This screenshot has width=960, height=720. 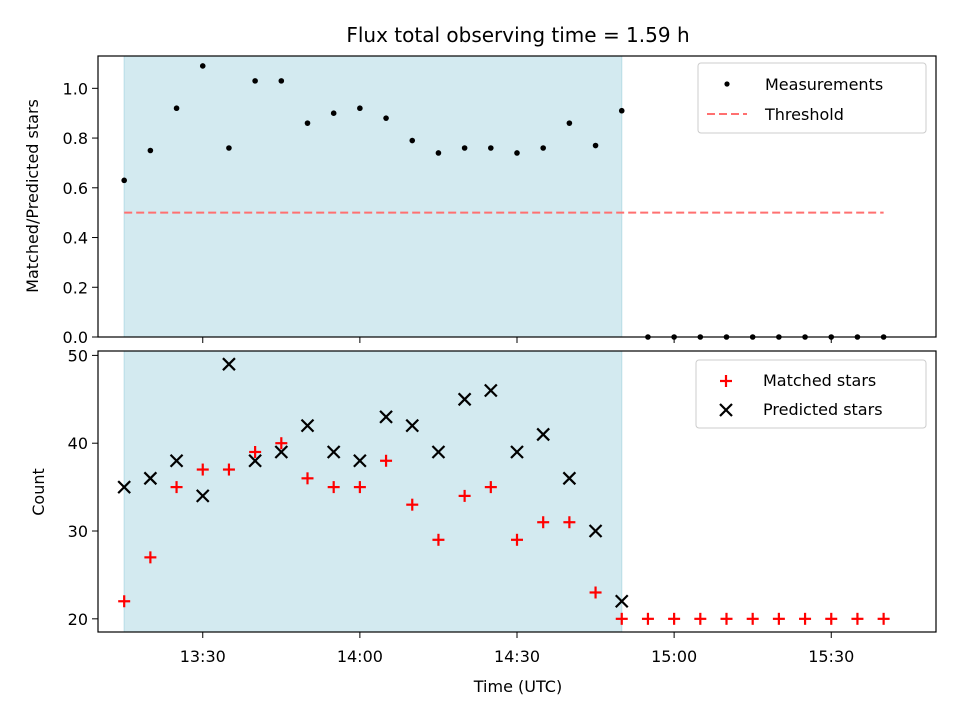 I want to click on legend-predicted-marker, so click(x=726, y=410).